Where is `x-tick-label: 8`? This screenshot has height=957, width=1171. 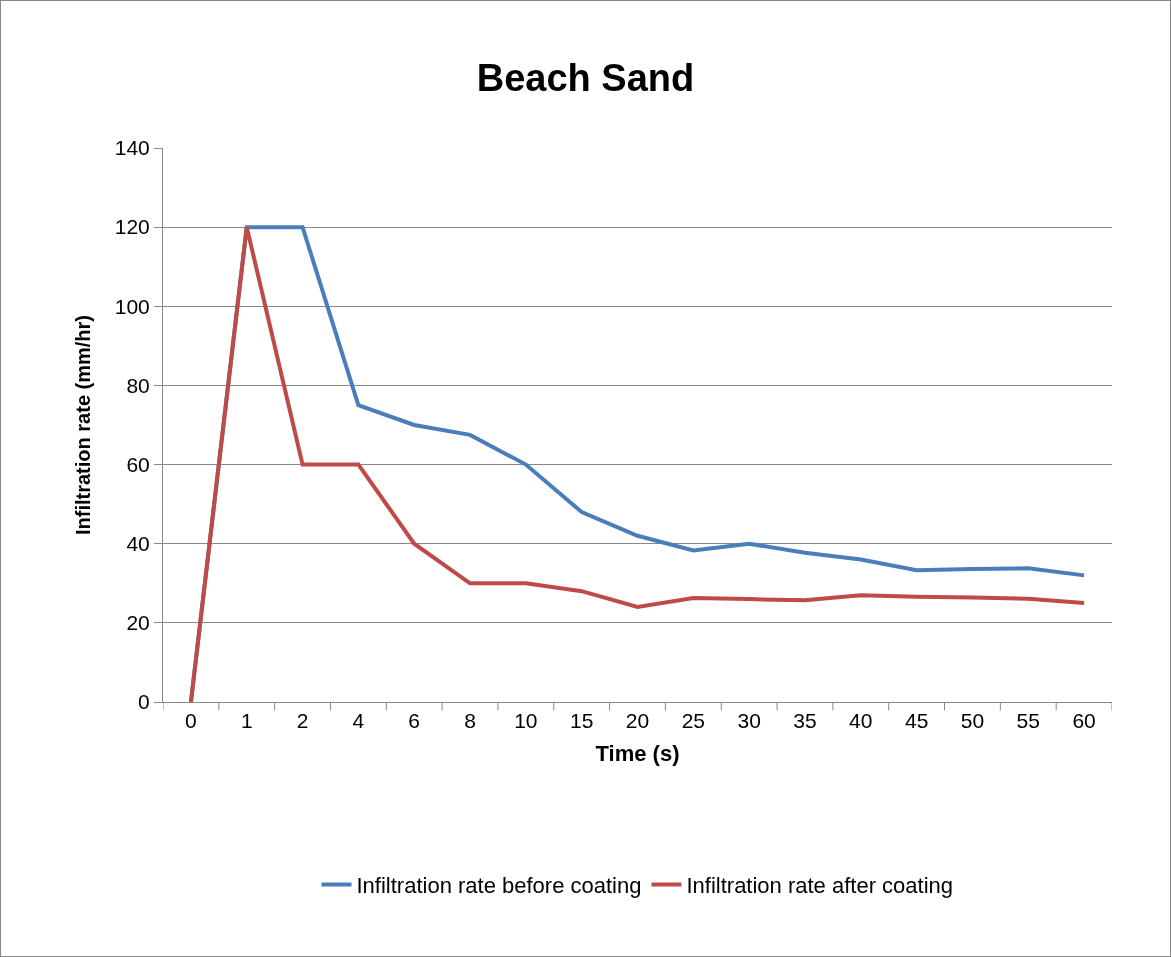 x-tick-label: 8 is located at coordinates (470, 721).